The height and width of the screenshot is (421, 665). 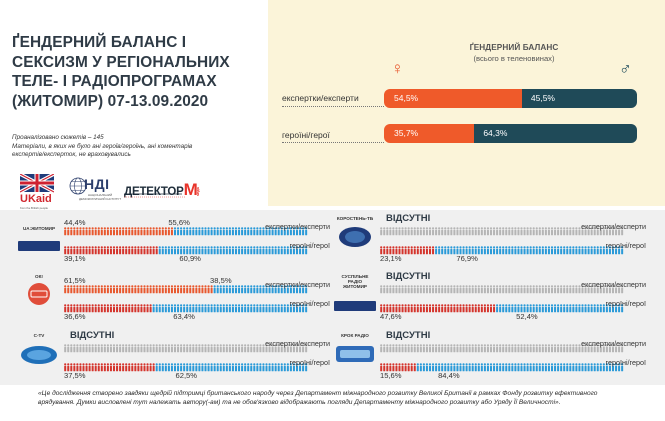 I want to click on channel-block-ctv: С-TV, so click(x=174, y=361).